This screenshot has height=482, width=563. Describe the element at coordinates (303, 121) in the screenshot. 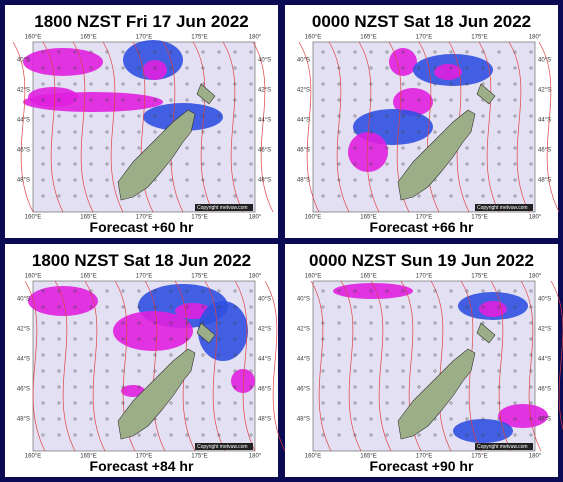

I see `lat-label: 44°S` at that location.